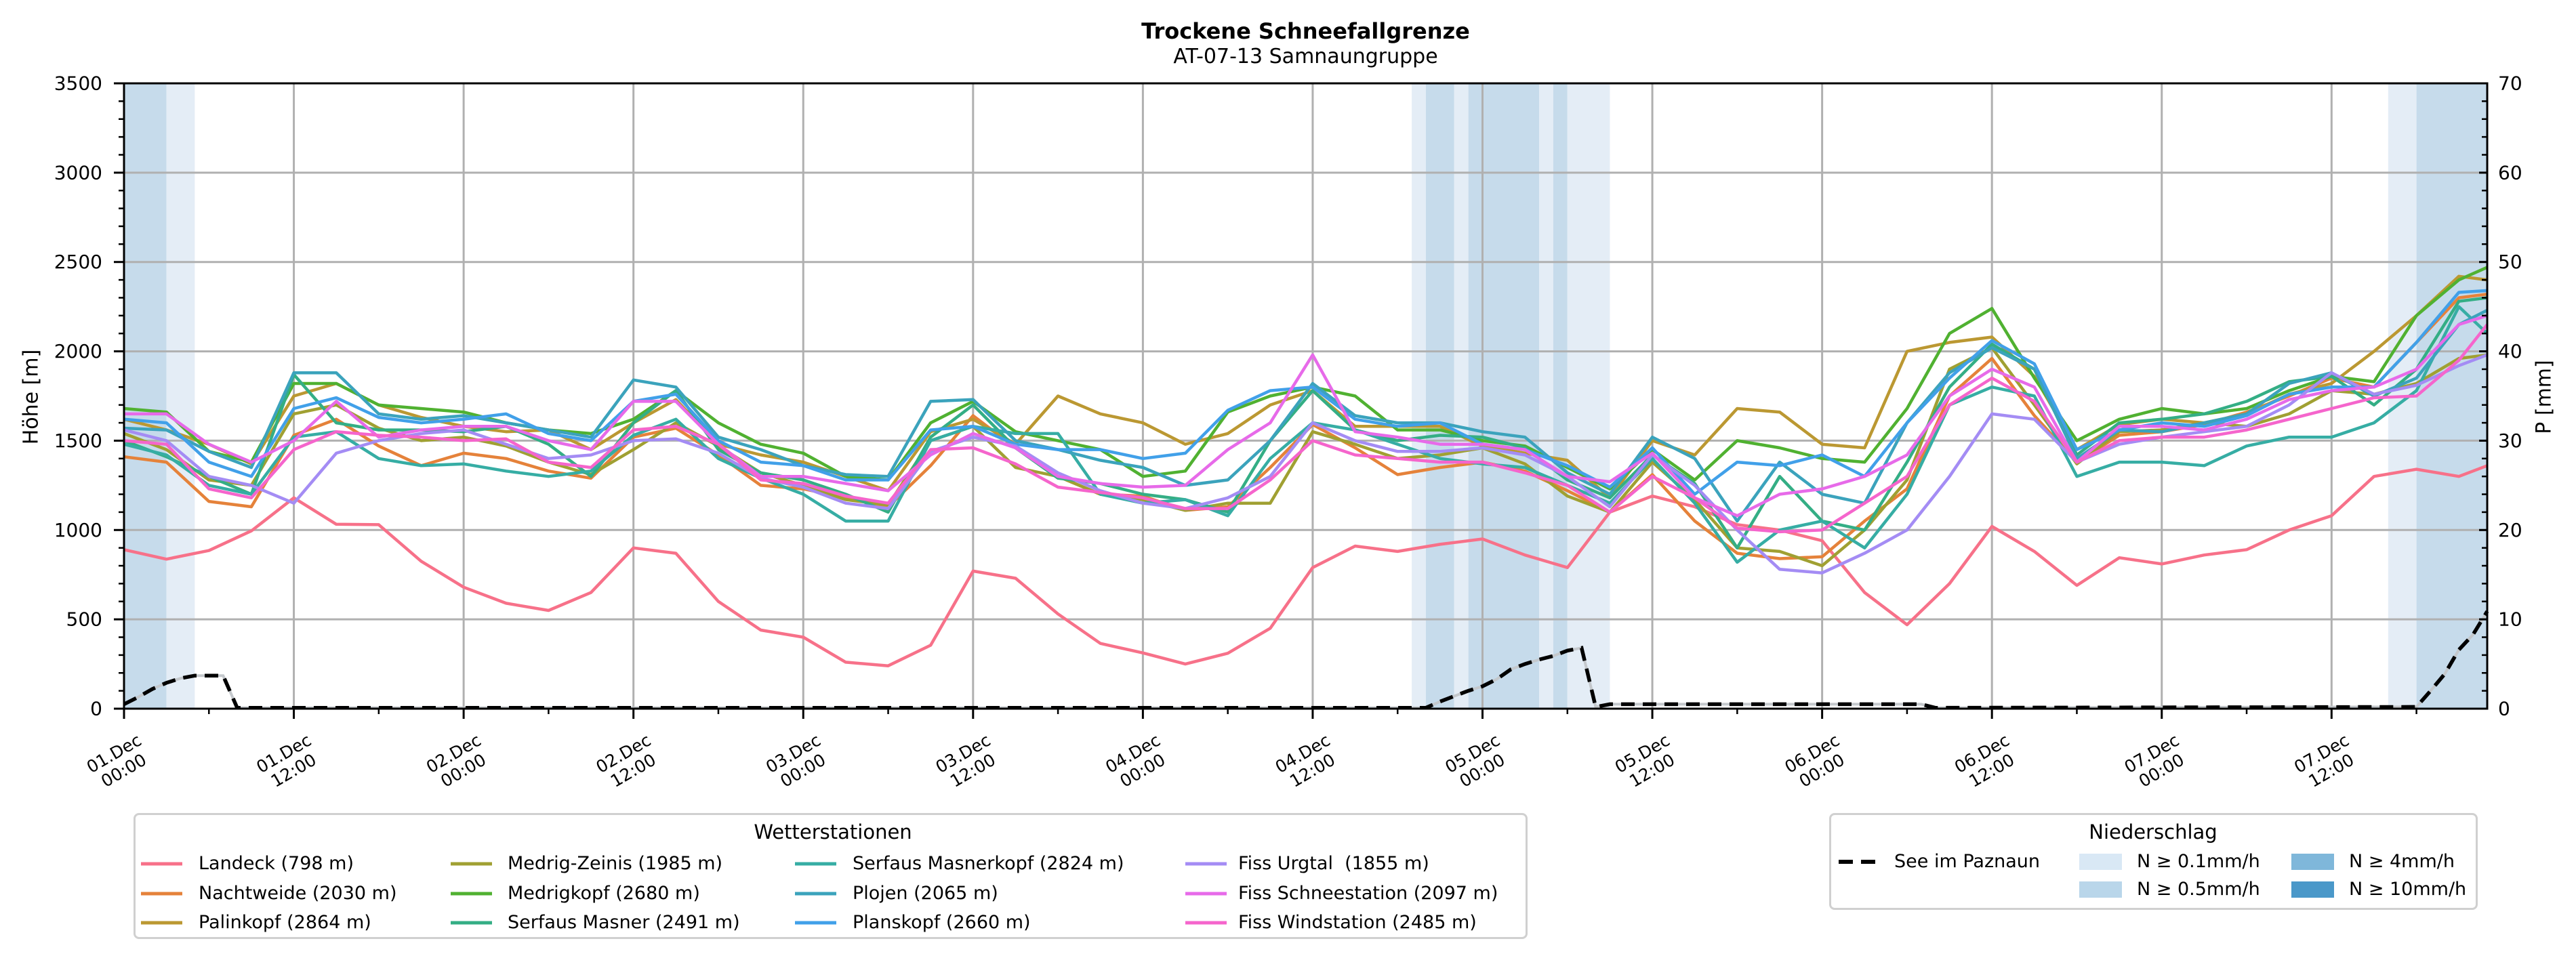 This screenshot has height=958, width=2576. Describe the element at coordinates (31, 397) in the screenshot. I see `y-axis-label-left: Höhe [m]` at that location.